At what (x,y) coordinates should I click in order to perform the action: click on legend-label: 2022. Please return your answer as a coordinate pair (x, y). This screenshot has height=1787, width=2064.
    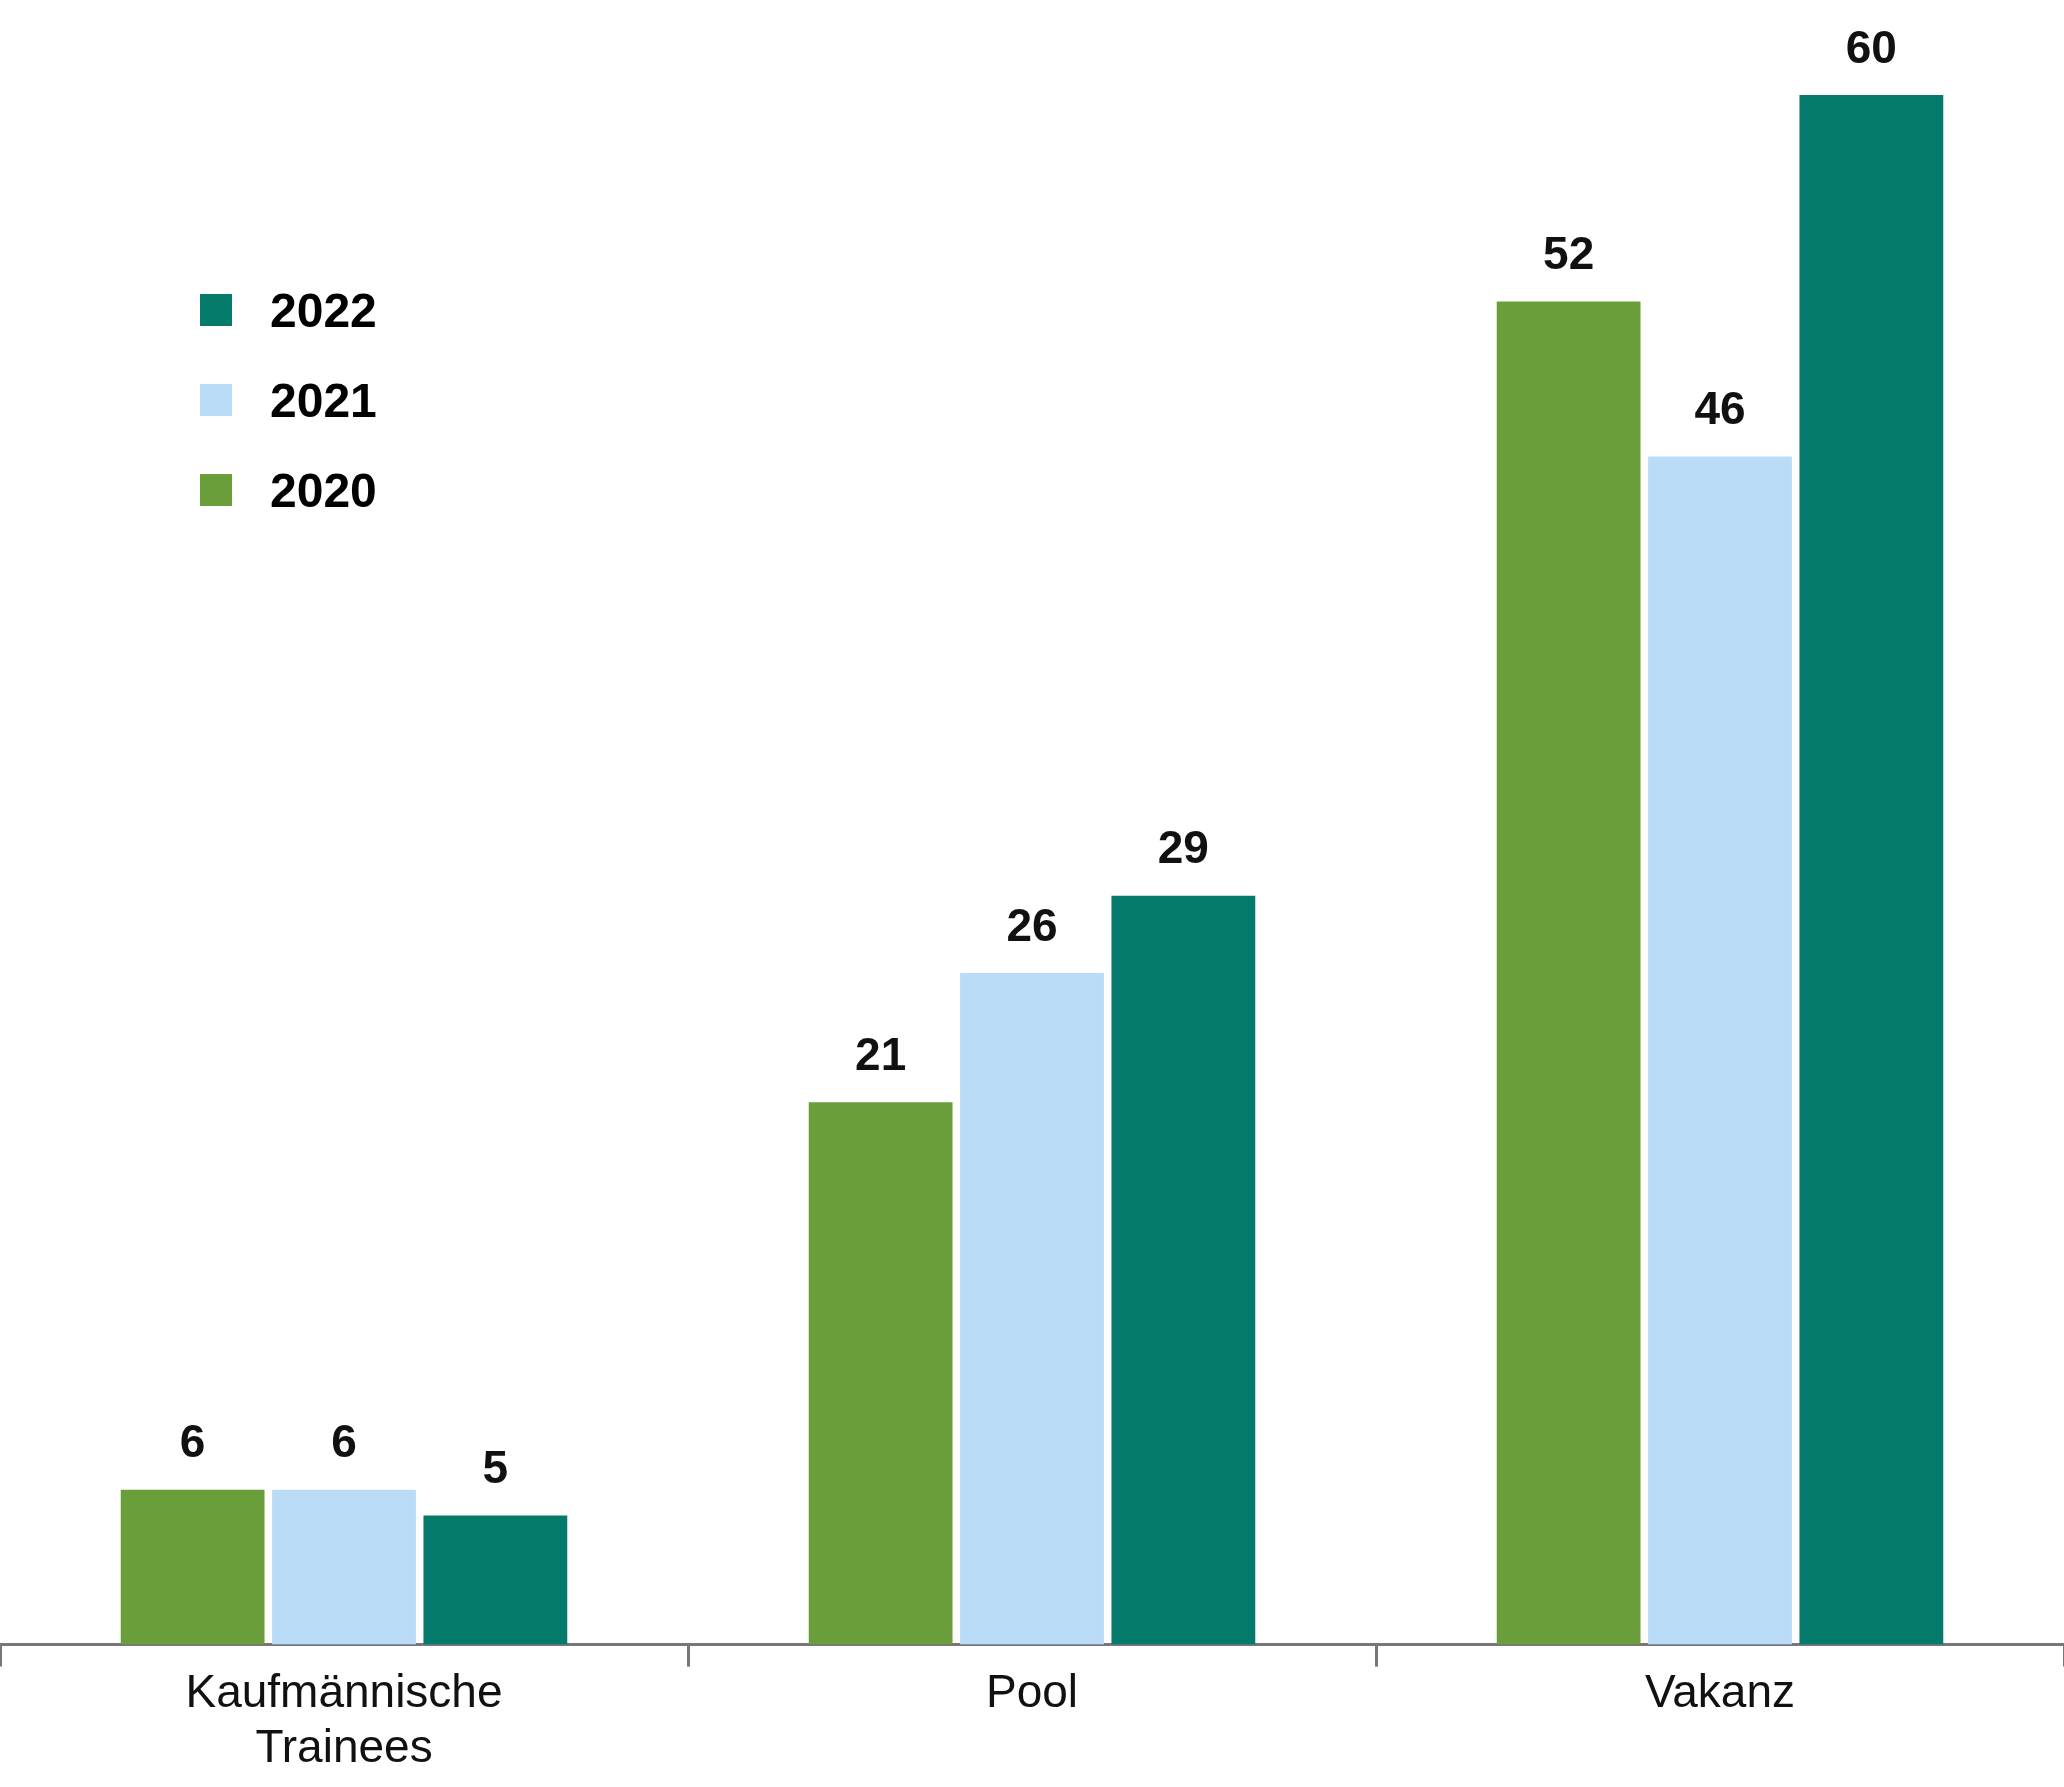
    Looking at the image, I should click on (323, 310).